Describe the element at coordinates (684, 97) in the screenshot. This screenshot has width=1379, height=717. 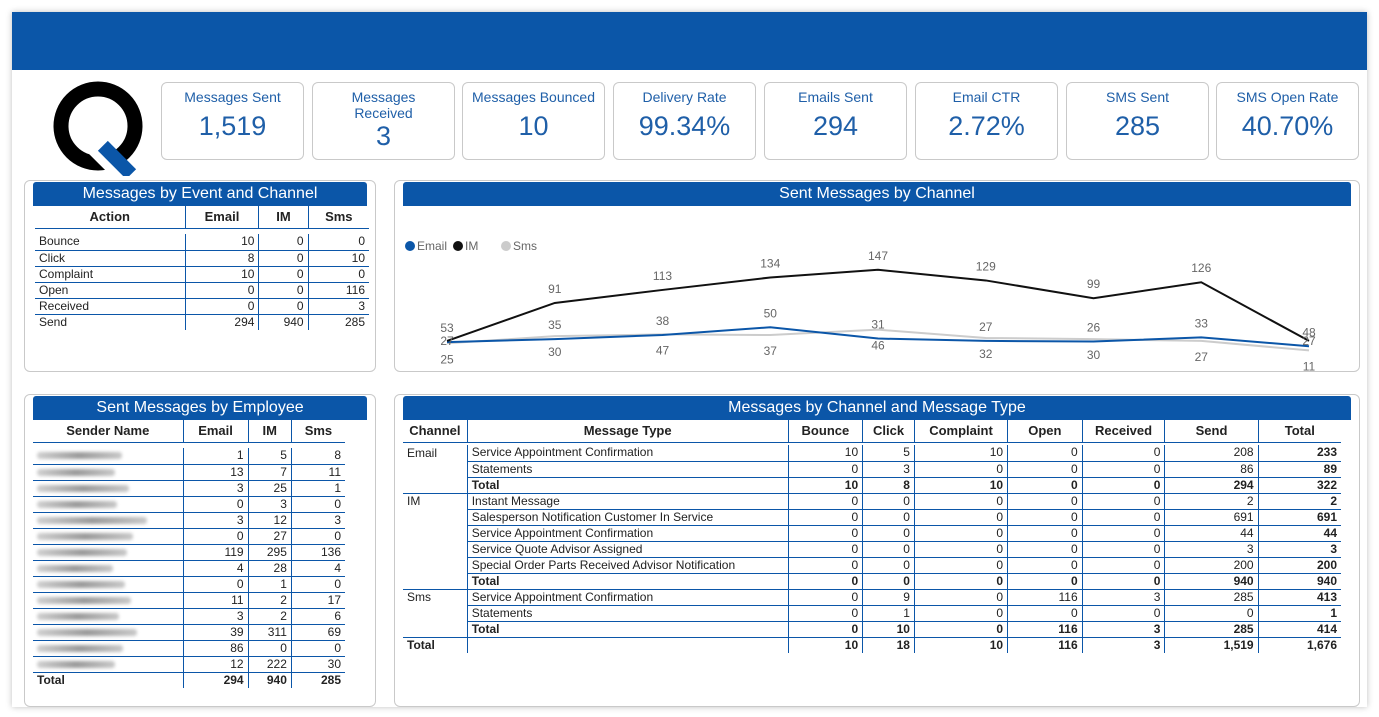
I see `kpi-label: Delivery Rate` at that location.